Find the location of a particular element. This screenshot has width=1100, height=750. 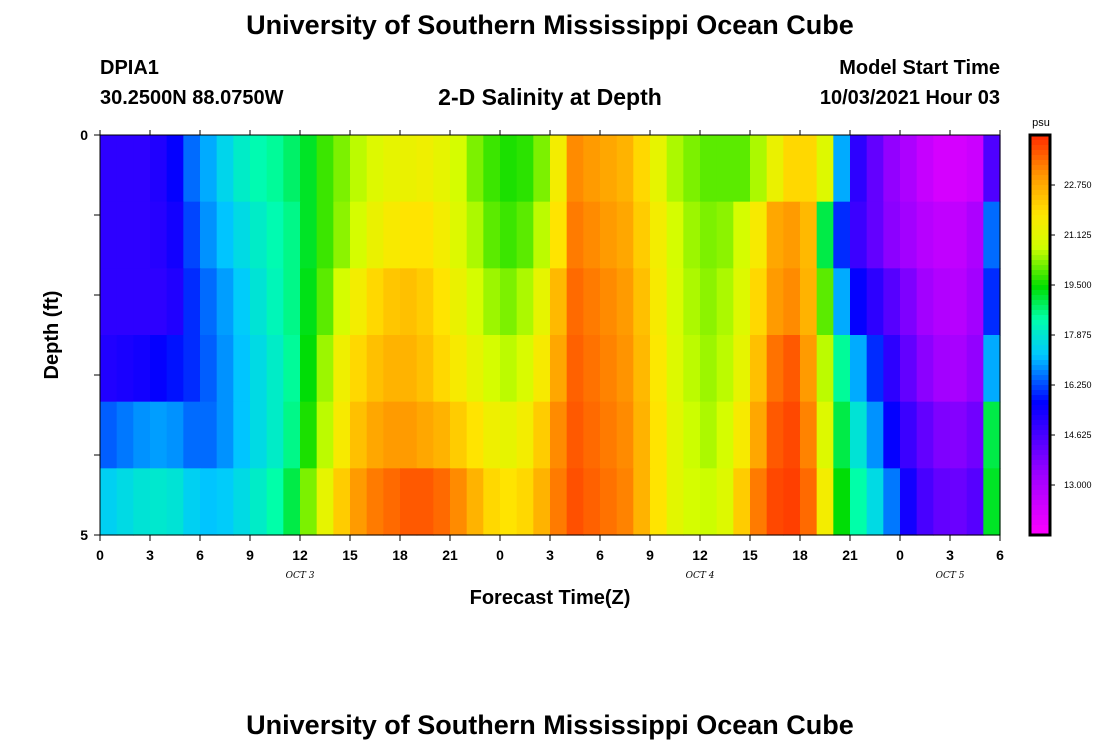

station-id: DPIA1 is located at coordinates (129, 68).